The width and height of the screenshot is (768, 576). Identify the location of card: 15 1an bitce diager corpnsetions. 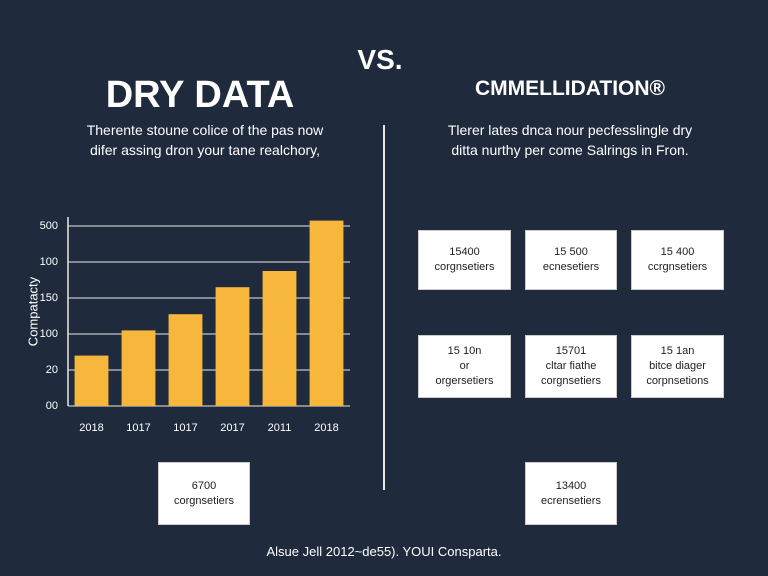
(677, 366).